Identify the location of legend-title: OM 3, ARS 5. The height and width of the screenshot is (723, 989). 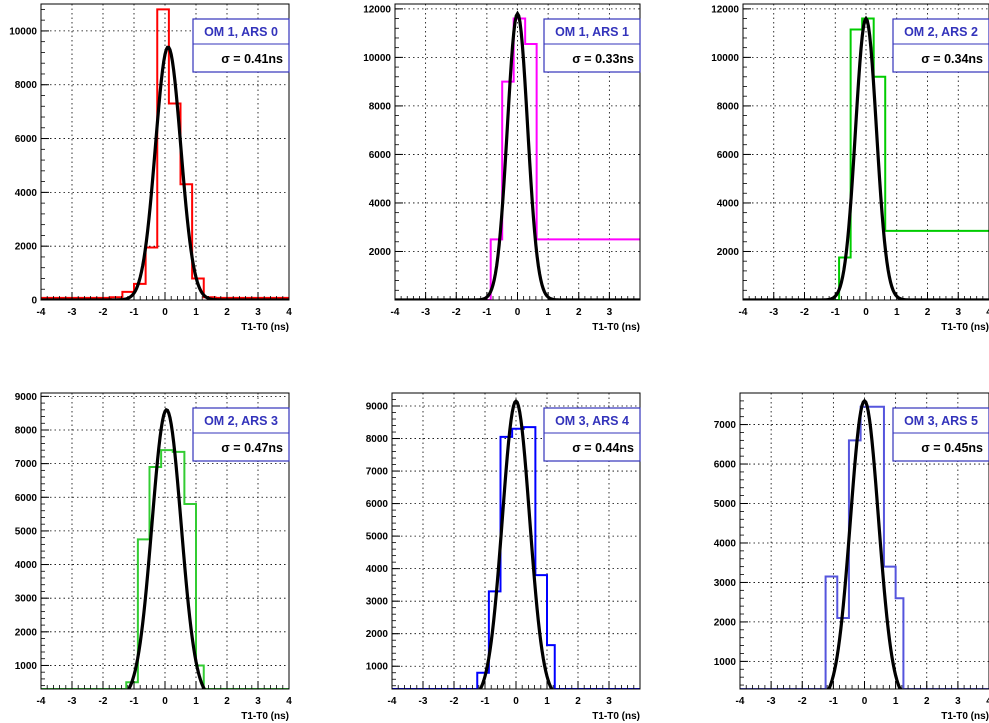
(941, 421).